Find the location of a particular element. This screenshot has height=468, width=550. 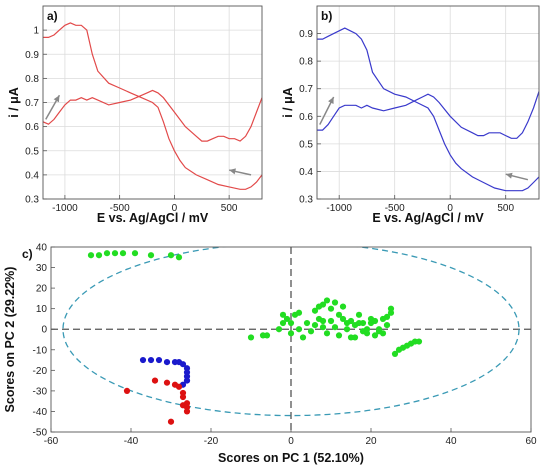

x-tick-label: -500 is located at coordinates (395, 208).